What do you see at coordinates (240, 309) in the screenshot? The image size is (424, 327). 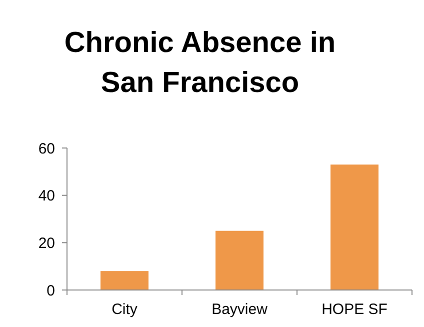 I see `x-tick-label: Bayview` at bounding box center [240, 309].